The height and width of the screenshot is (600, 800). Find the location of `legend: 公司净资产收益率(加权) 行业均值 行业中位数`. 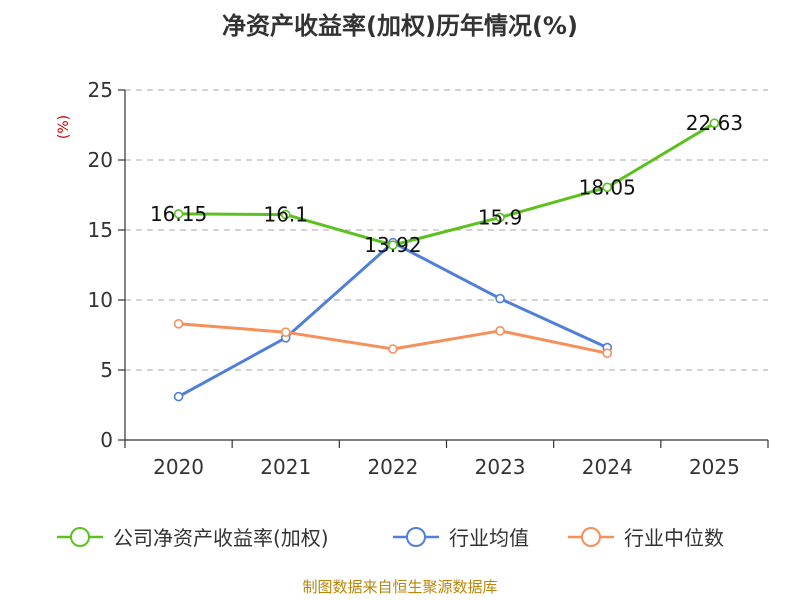

legend: 公司净资产收益率(加权) 行业均值 行业中位数 is located at coordinates (390, 538).